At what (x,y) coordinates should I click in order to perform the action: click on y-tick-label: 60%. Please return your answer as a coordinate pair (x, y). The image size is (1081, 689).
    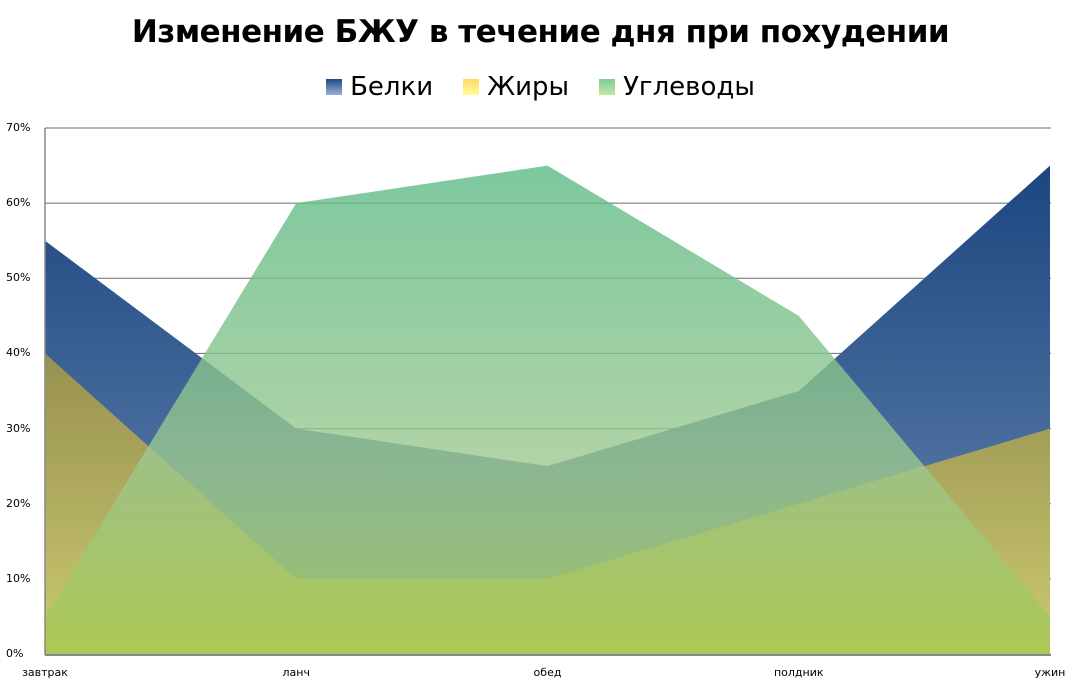
    Looking at the image, I should click on (18, 203).